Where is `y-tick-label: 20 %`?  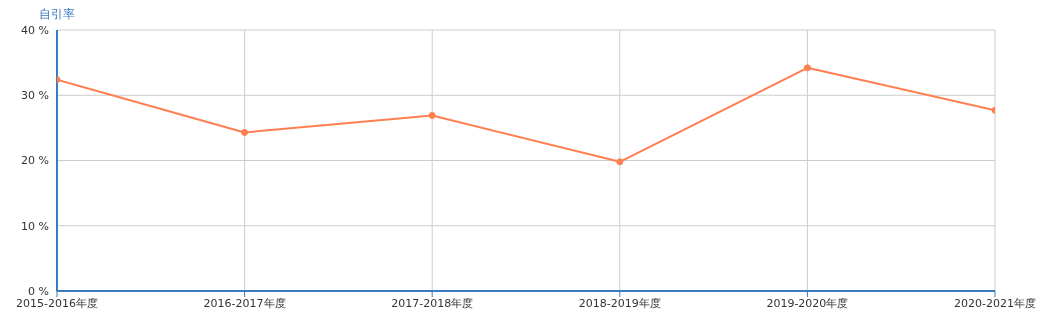
y-tick-label: 20 % is located at coordinates (35, 161).